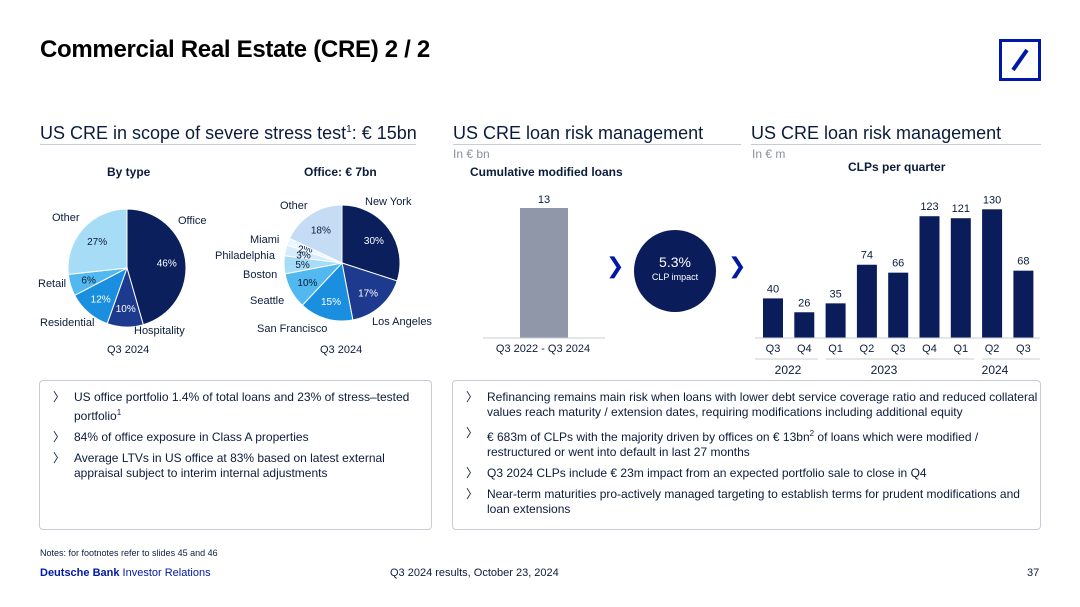 This screenshot has width=1080, height=607. What do you see at coordinates (303, 255) in the screenshot?
I see `pie-value-label: 3%` at bounding box center [303, 255].